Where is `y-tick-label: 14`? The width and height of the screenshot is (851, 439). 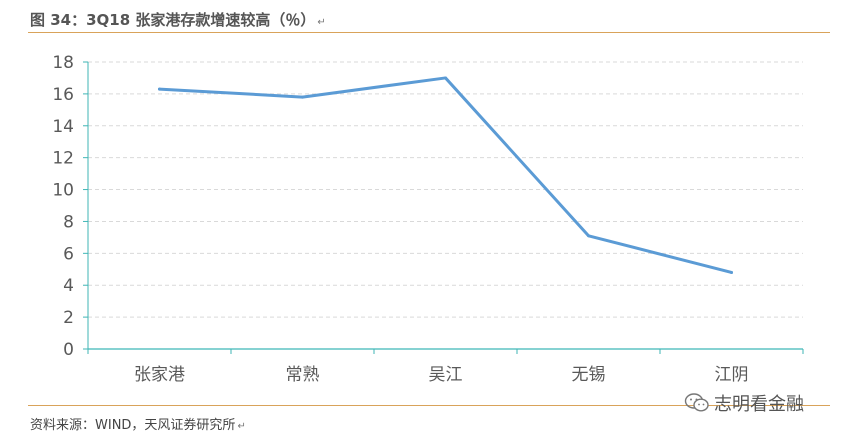 y-tick-label: 14 is located at coordinates (63, 127).